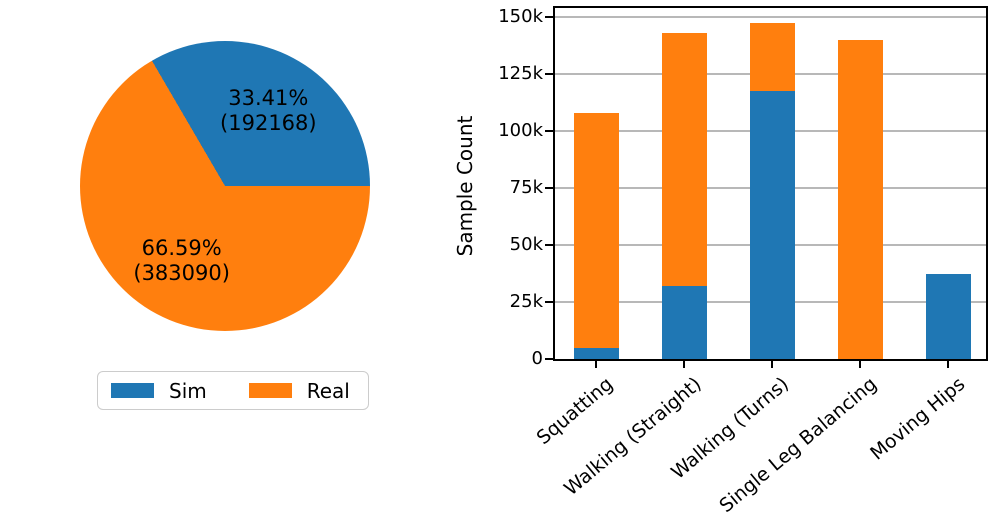 This screenshot has width=997, height=530. Describe the element at coordinates (328, 390) in the screenshot. I see `legend-label-real: Real` at that location.